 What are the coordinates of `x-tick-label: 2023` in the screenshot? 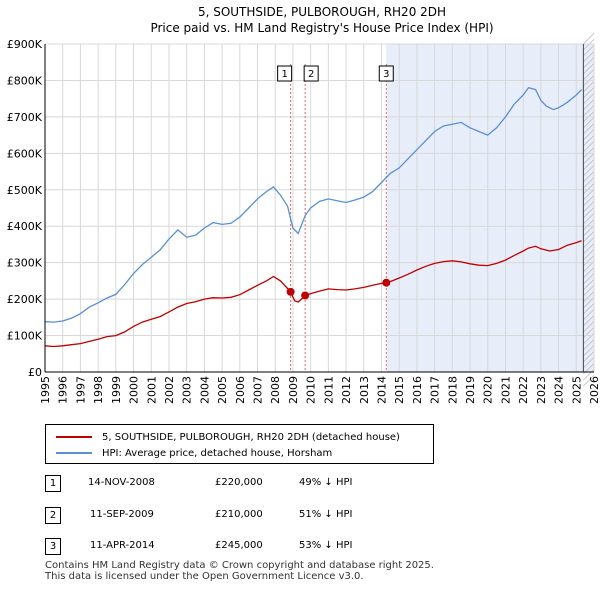 It's located at (541, 390).